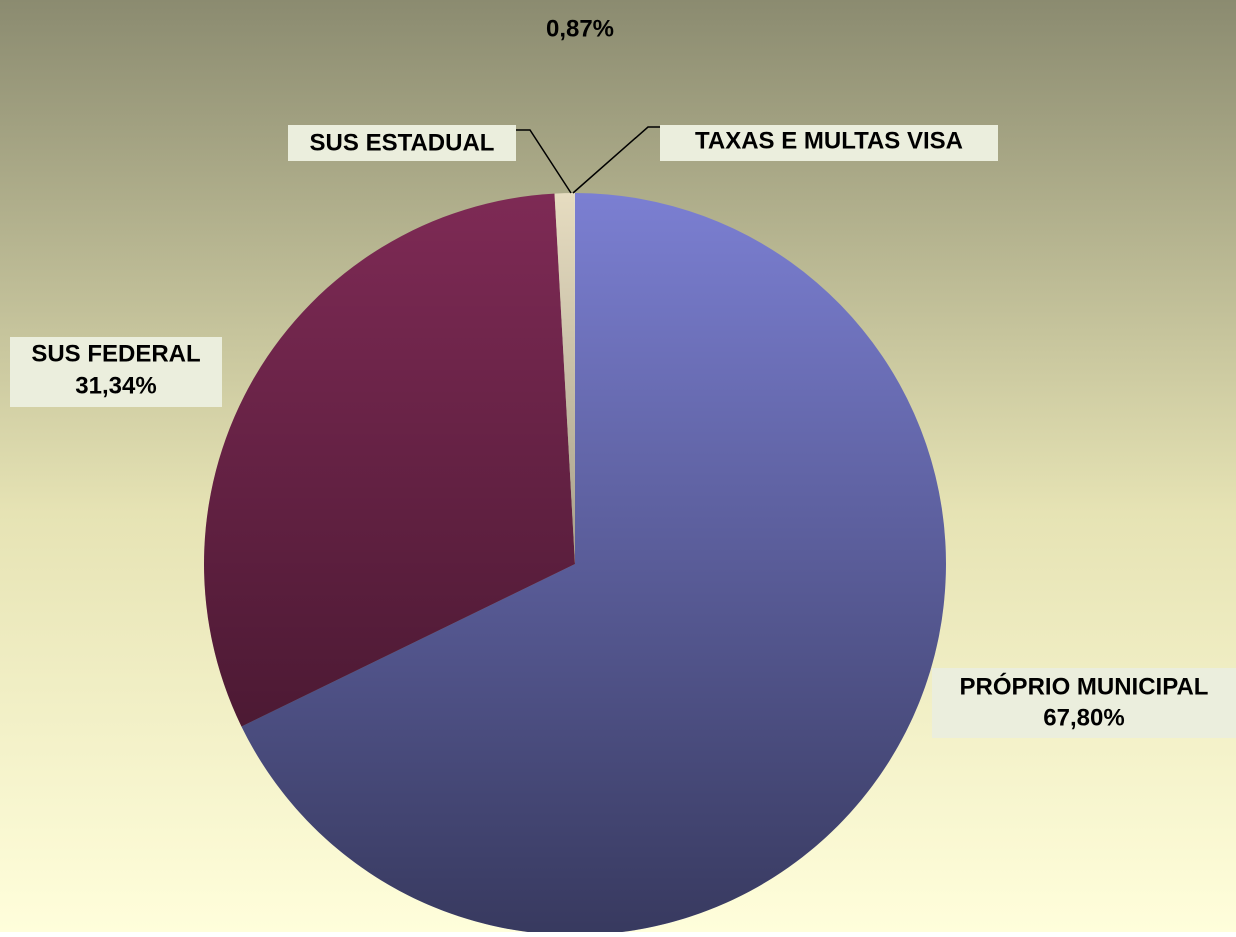 Image resolution: width=1236 pixels, height=937 pixels. What do you see at coordinates (115, 353) in the screenshot?
I see `slice-label: SUS FEDERAL` at bounding box center [115, 353].